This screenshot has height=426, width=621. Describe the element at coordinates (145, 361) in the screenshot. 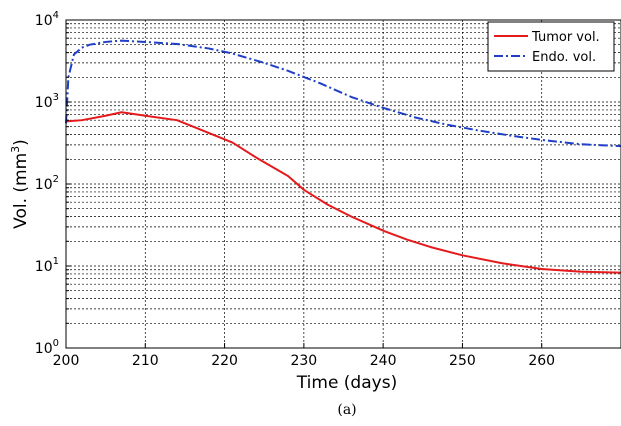

I see `x-tick-label: 210` at that location.